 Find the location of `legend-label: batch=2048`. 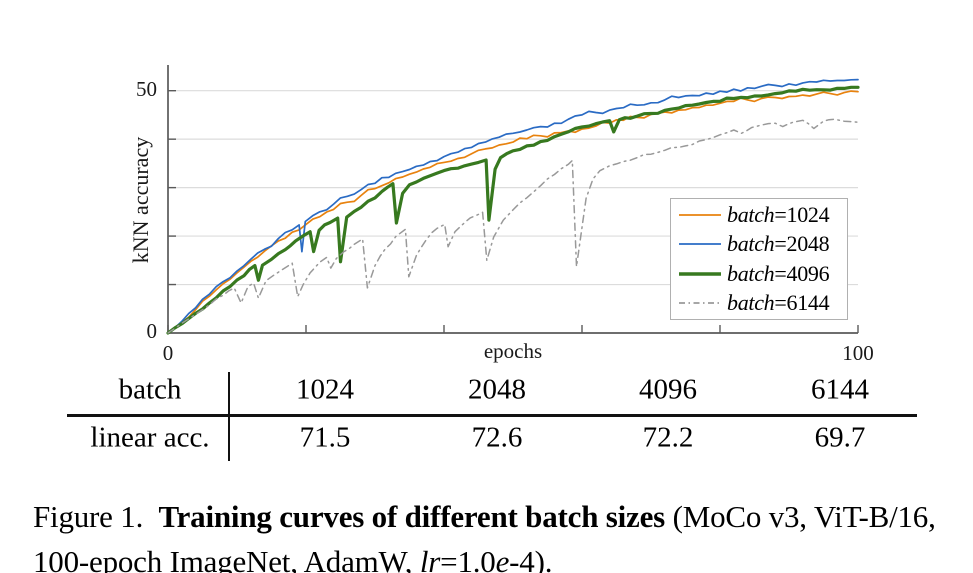

legend-label: batch=2048 is located at coordinates (778, 244).